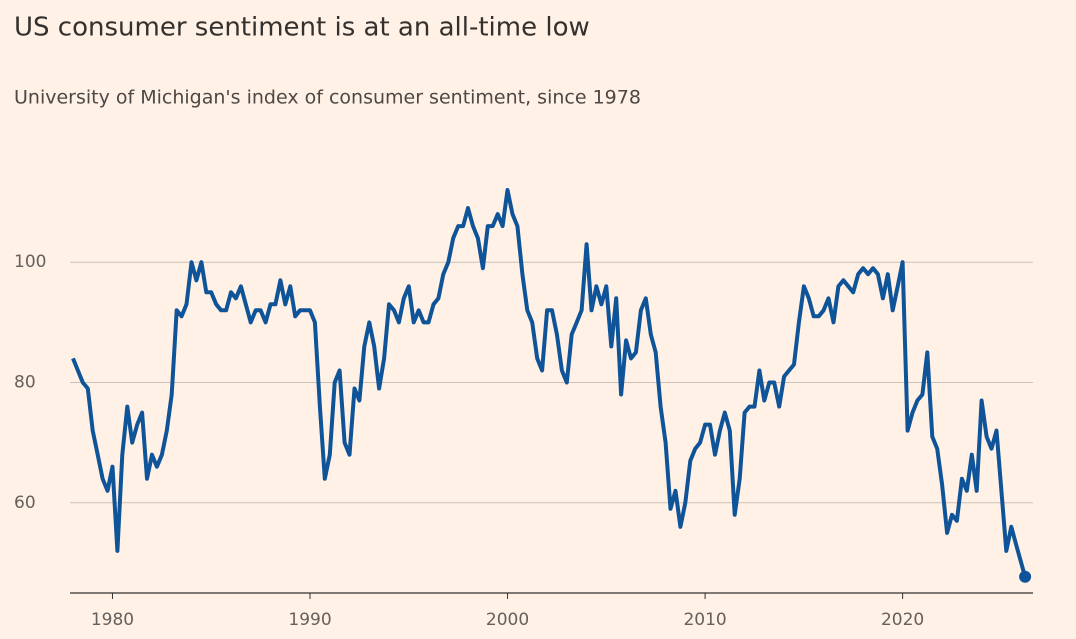 This screenshot has height=639, width=1076. I want to click on x-tick-label: 2020, so click(902, 620).